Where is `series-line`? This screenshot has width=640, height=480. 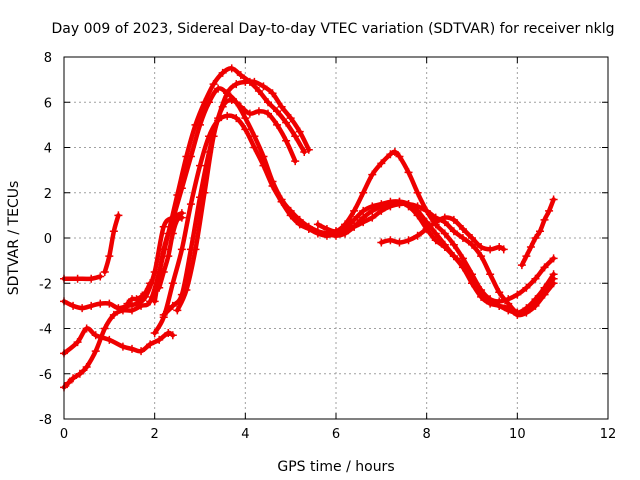
series-line is located at coordinates (139, 293).